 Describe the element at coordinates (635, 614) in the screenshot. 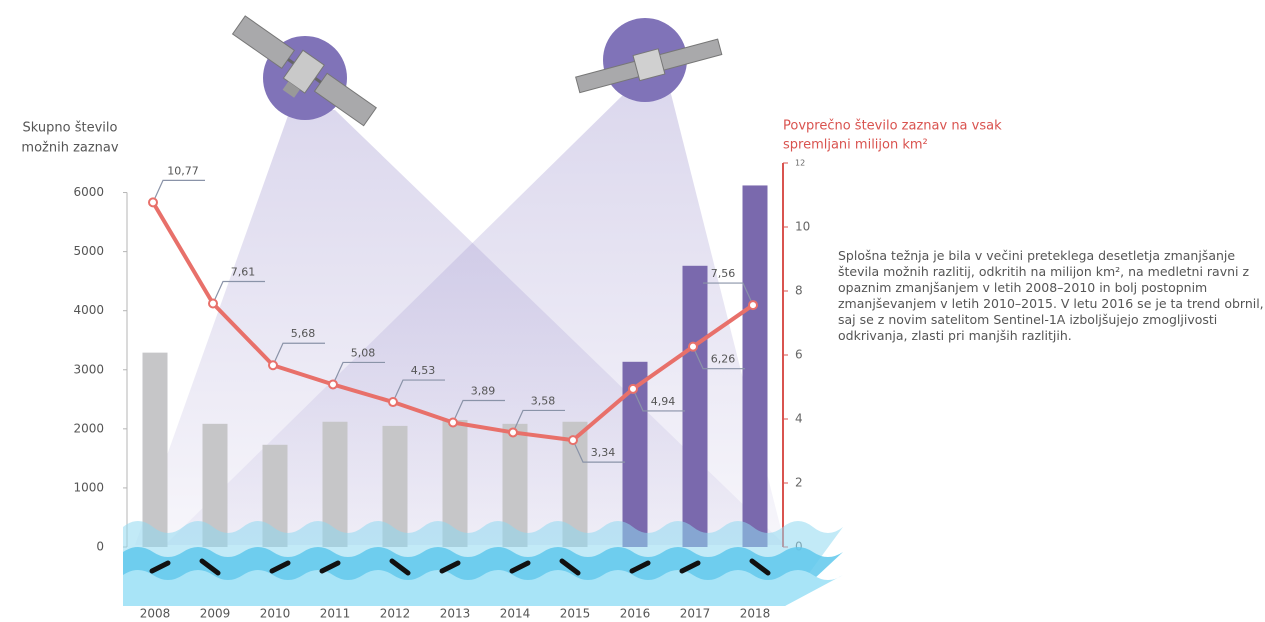

I see `x-tick-label: 2016` at that location.